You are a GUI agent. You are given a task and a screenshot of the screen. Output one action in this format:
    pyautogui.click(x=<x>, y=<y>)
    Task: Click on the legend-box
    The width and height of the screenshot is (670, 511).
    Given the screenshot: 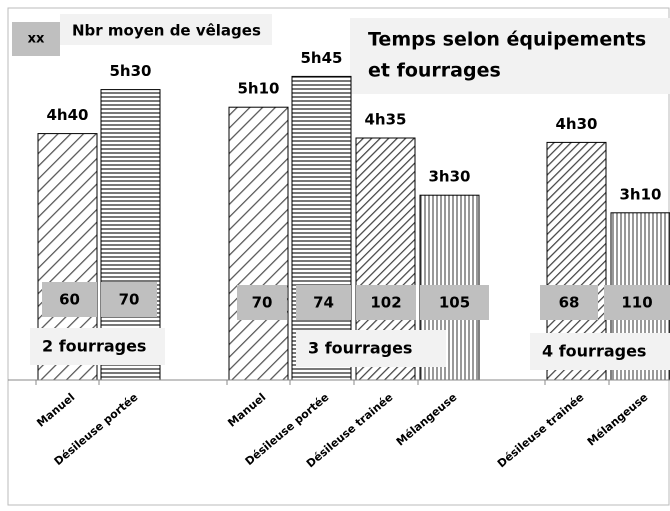 What is the action you would take?
    pyautogui.click(x=166, y=29)
    